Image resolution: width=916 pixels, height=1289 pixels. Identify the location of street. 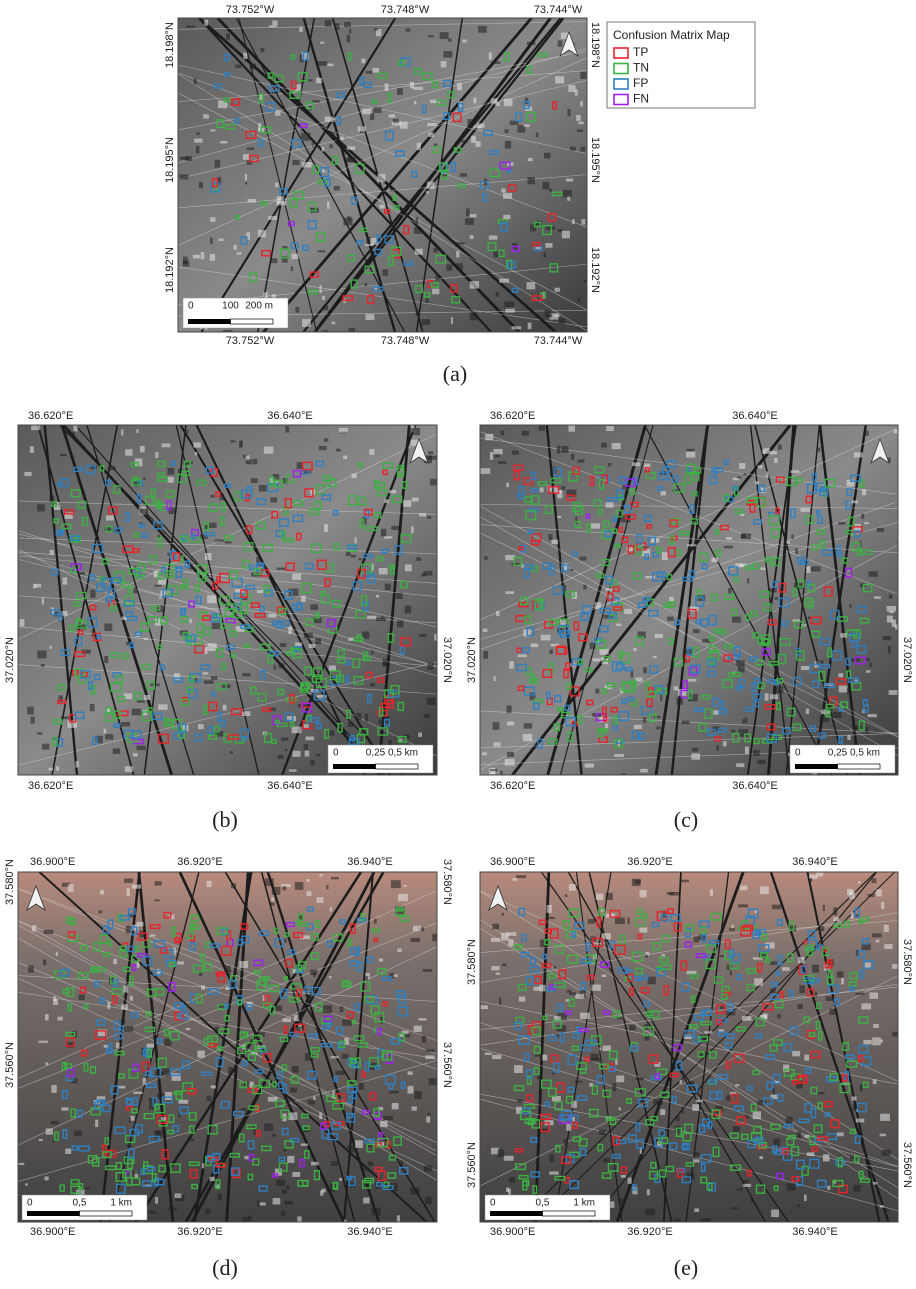
(368, 175).